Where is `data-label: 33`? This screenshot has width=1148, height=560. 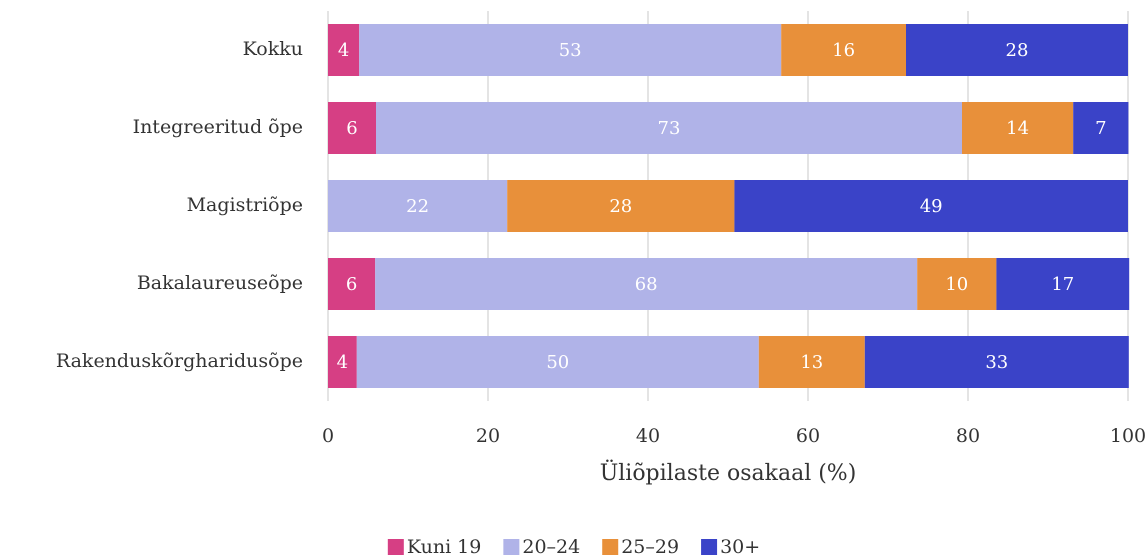
data-label: 33 is located at coordinates (996, 362).